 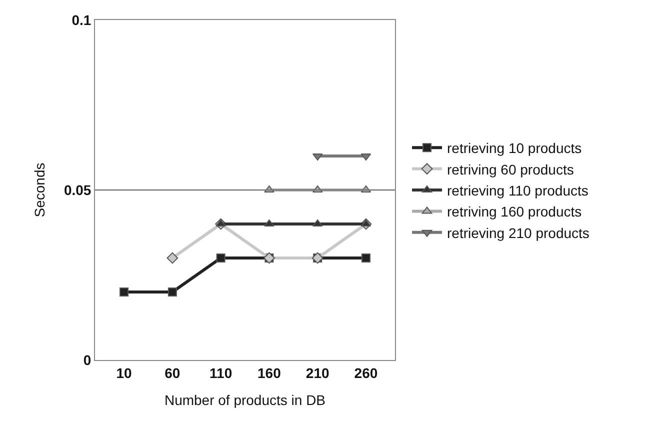 I want to click on legend-label: retriving 160 products, so click(x=514, y=212).